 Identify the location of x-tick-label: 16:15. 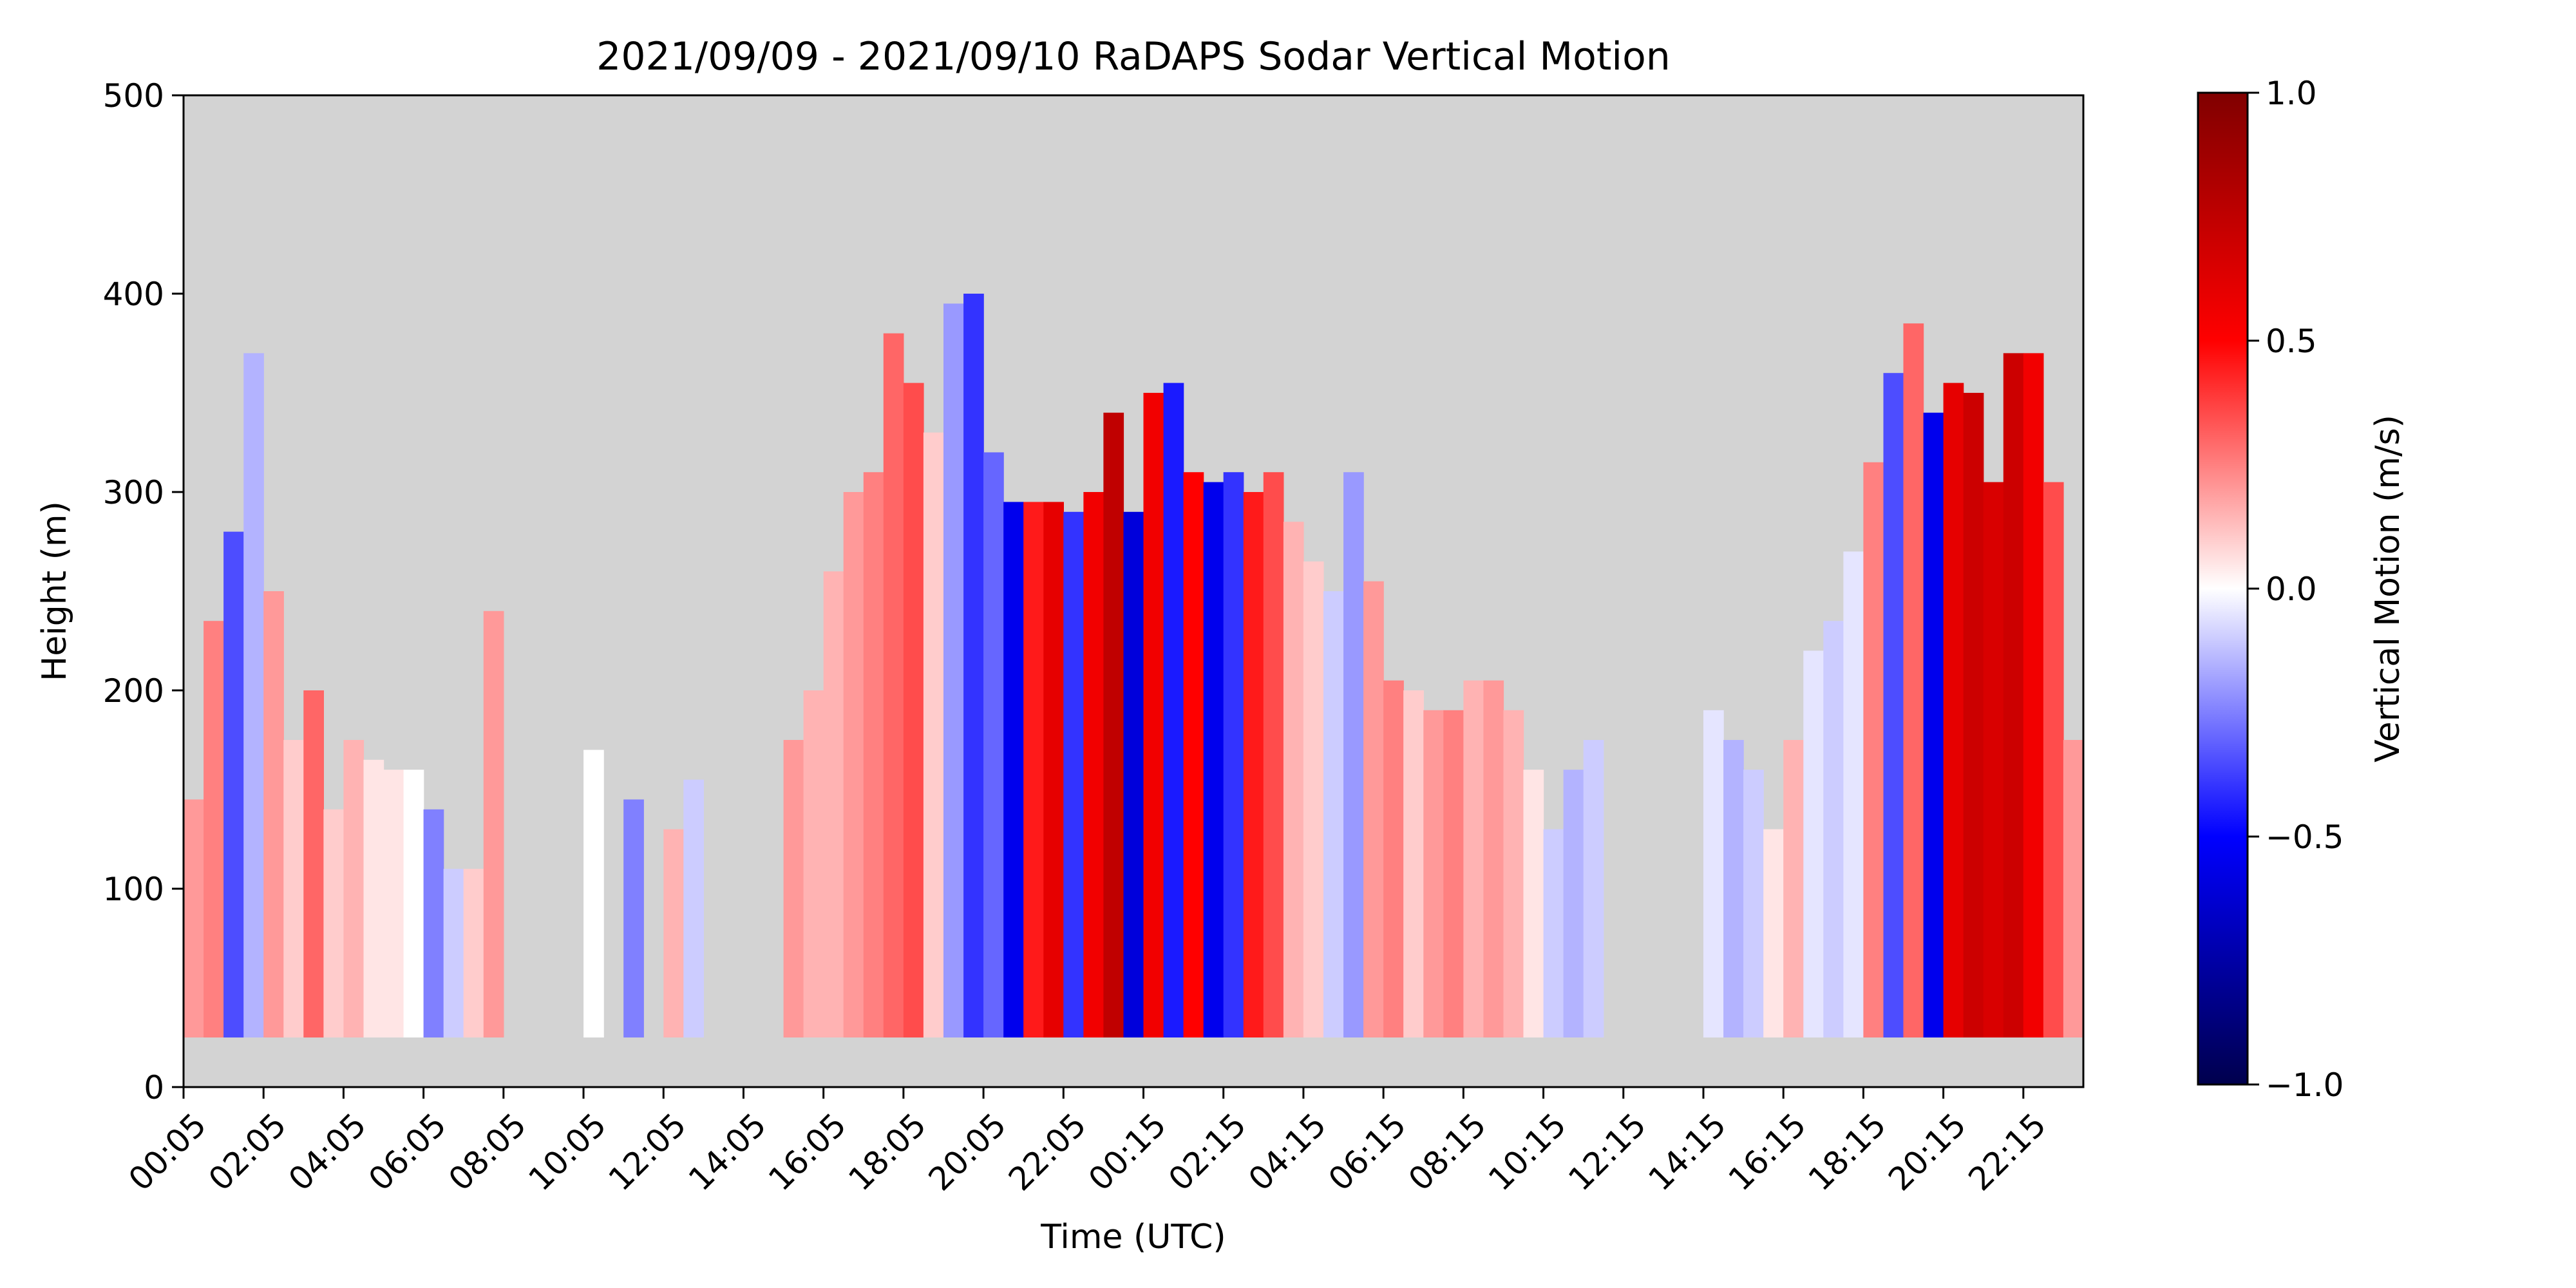
(1768, 1152).